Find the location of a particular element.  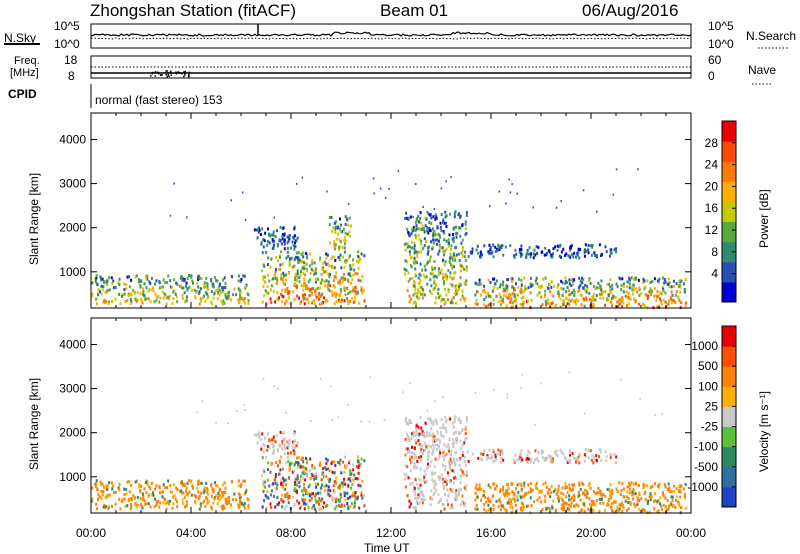

cpid-mode: normal (fast stereo) 153 is located at coordinates (159, 100).